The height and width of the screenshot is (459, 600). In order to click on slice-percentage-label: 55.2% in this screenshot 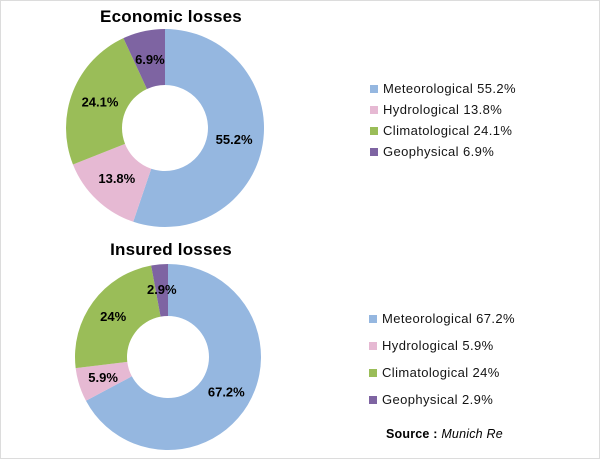, I will do `click(234, 139)`.